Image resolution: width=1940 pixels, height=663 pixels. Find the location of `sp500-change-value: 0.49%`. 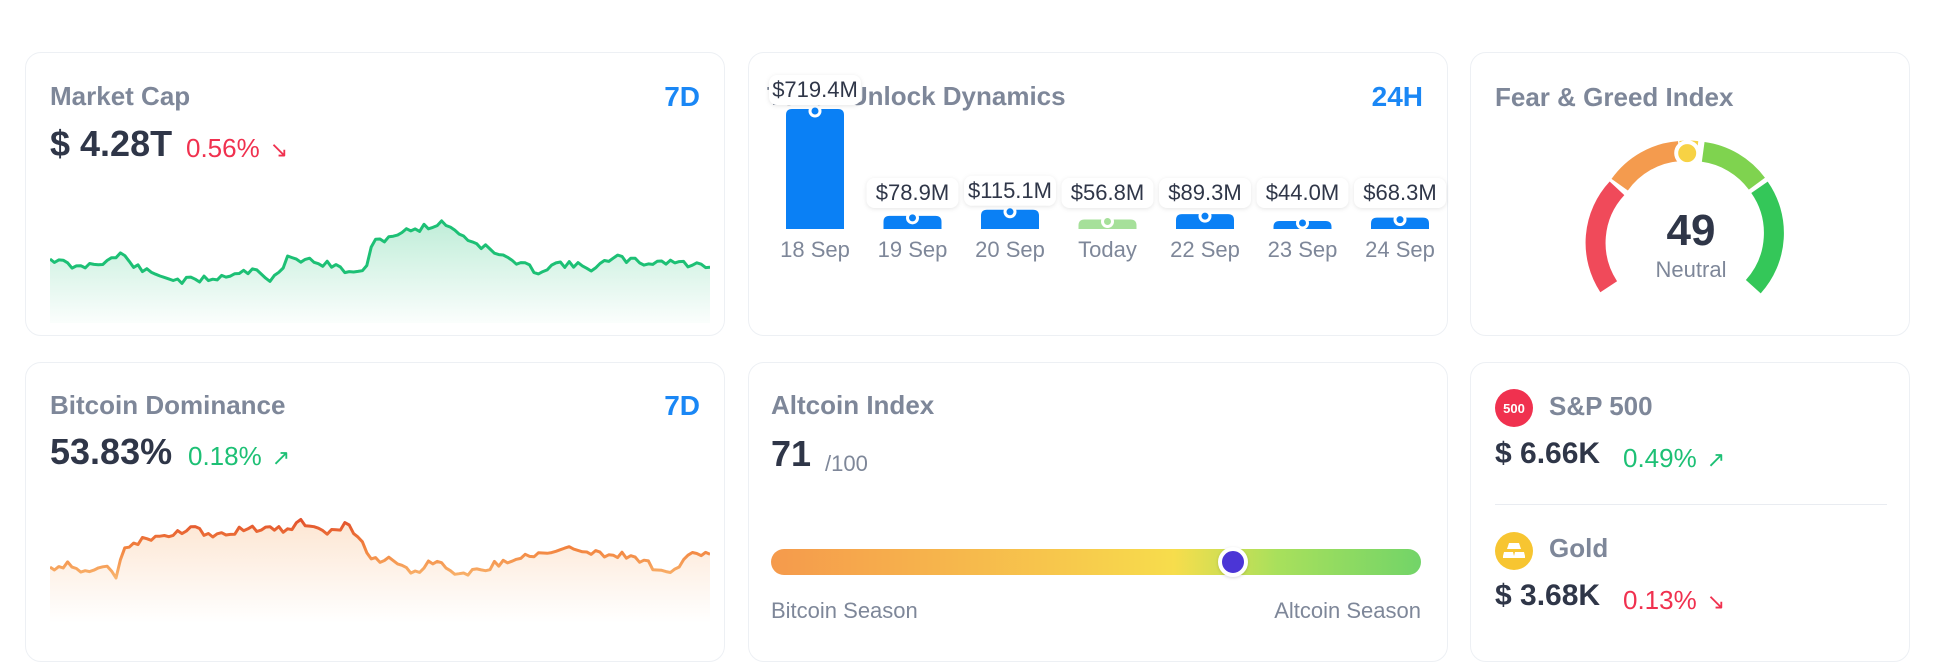

sp500-change-value: 0.49% is located at coordinates (1660, 458).